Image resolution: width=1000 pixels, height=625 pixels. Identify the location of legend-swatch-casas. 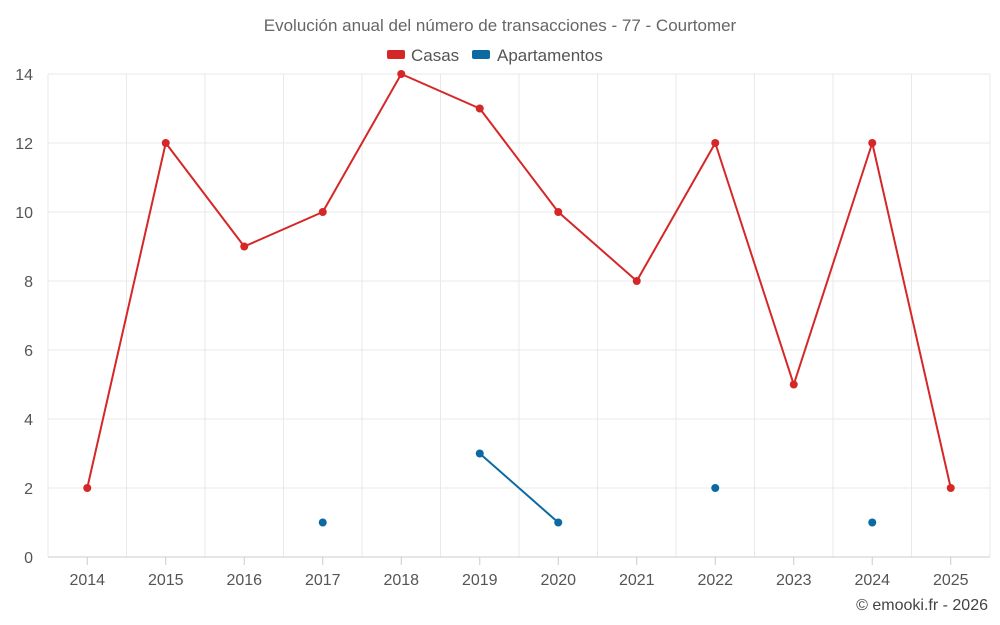
(396, 54).